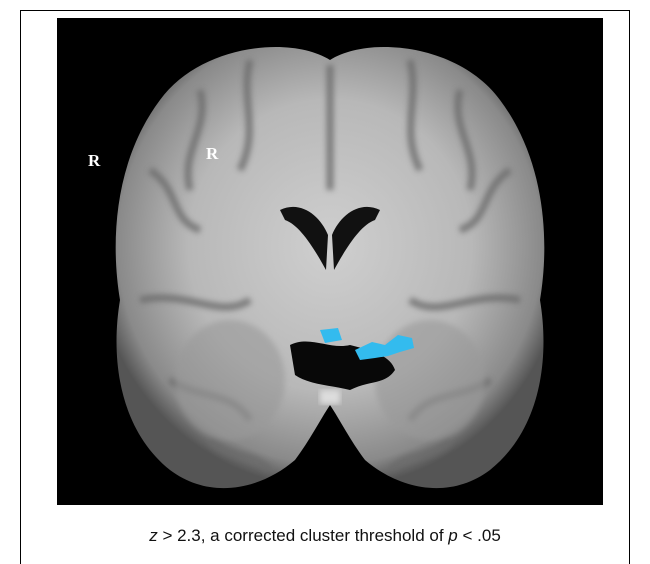  I want to click on activation-cluster, so click(367, 344).